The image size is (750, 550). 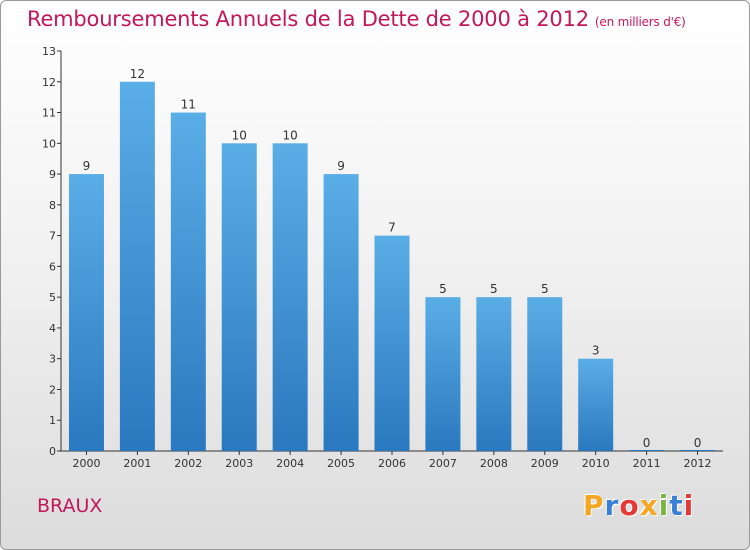 I want to click on x-tick-label: 2007, so click(x=443, y=463).